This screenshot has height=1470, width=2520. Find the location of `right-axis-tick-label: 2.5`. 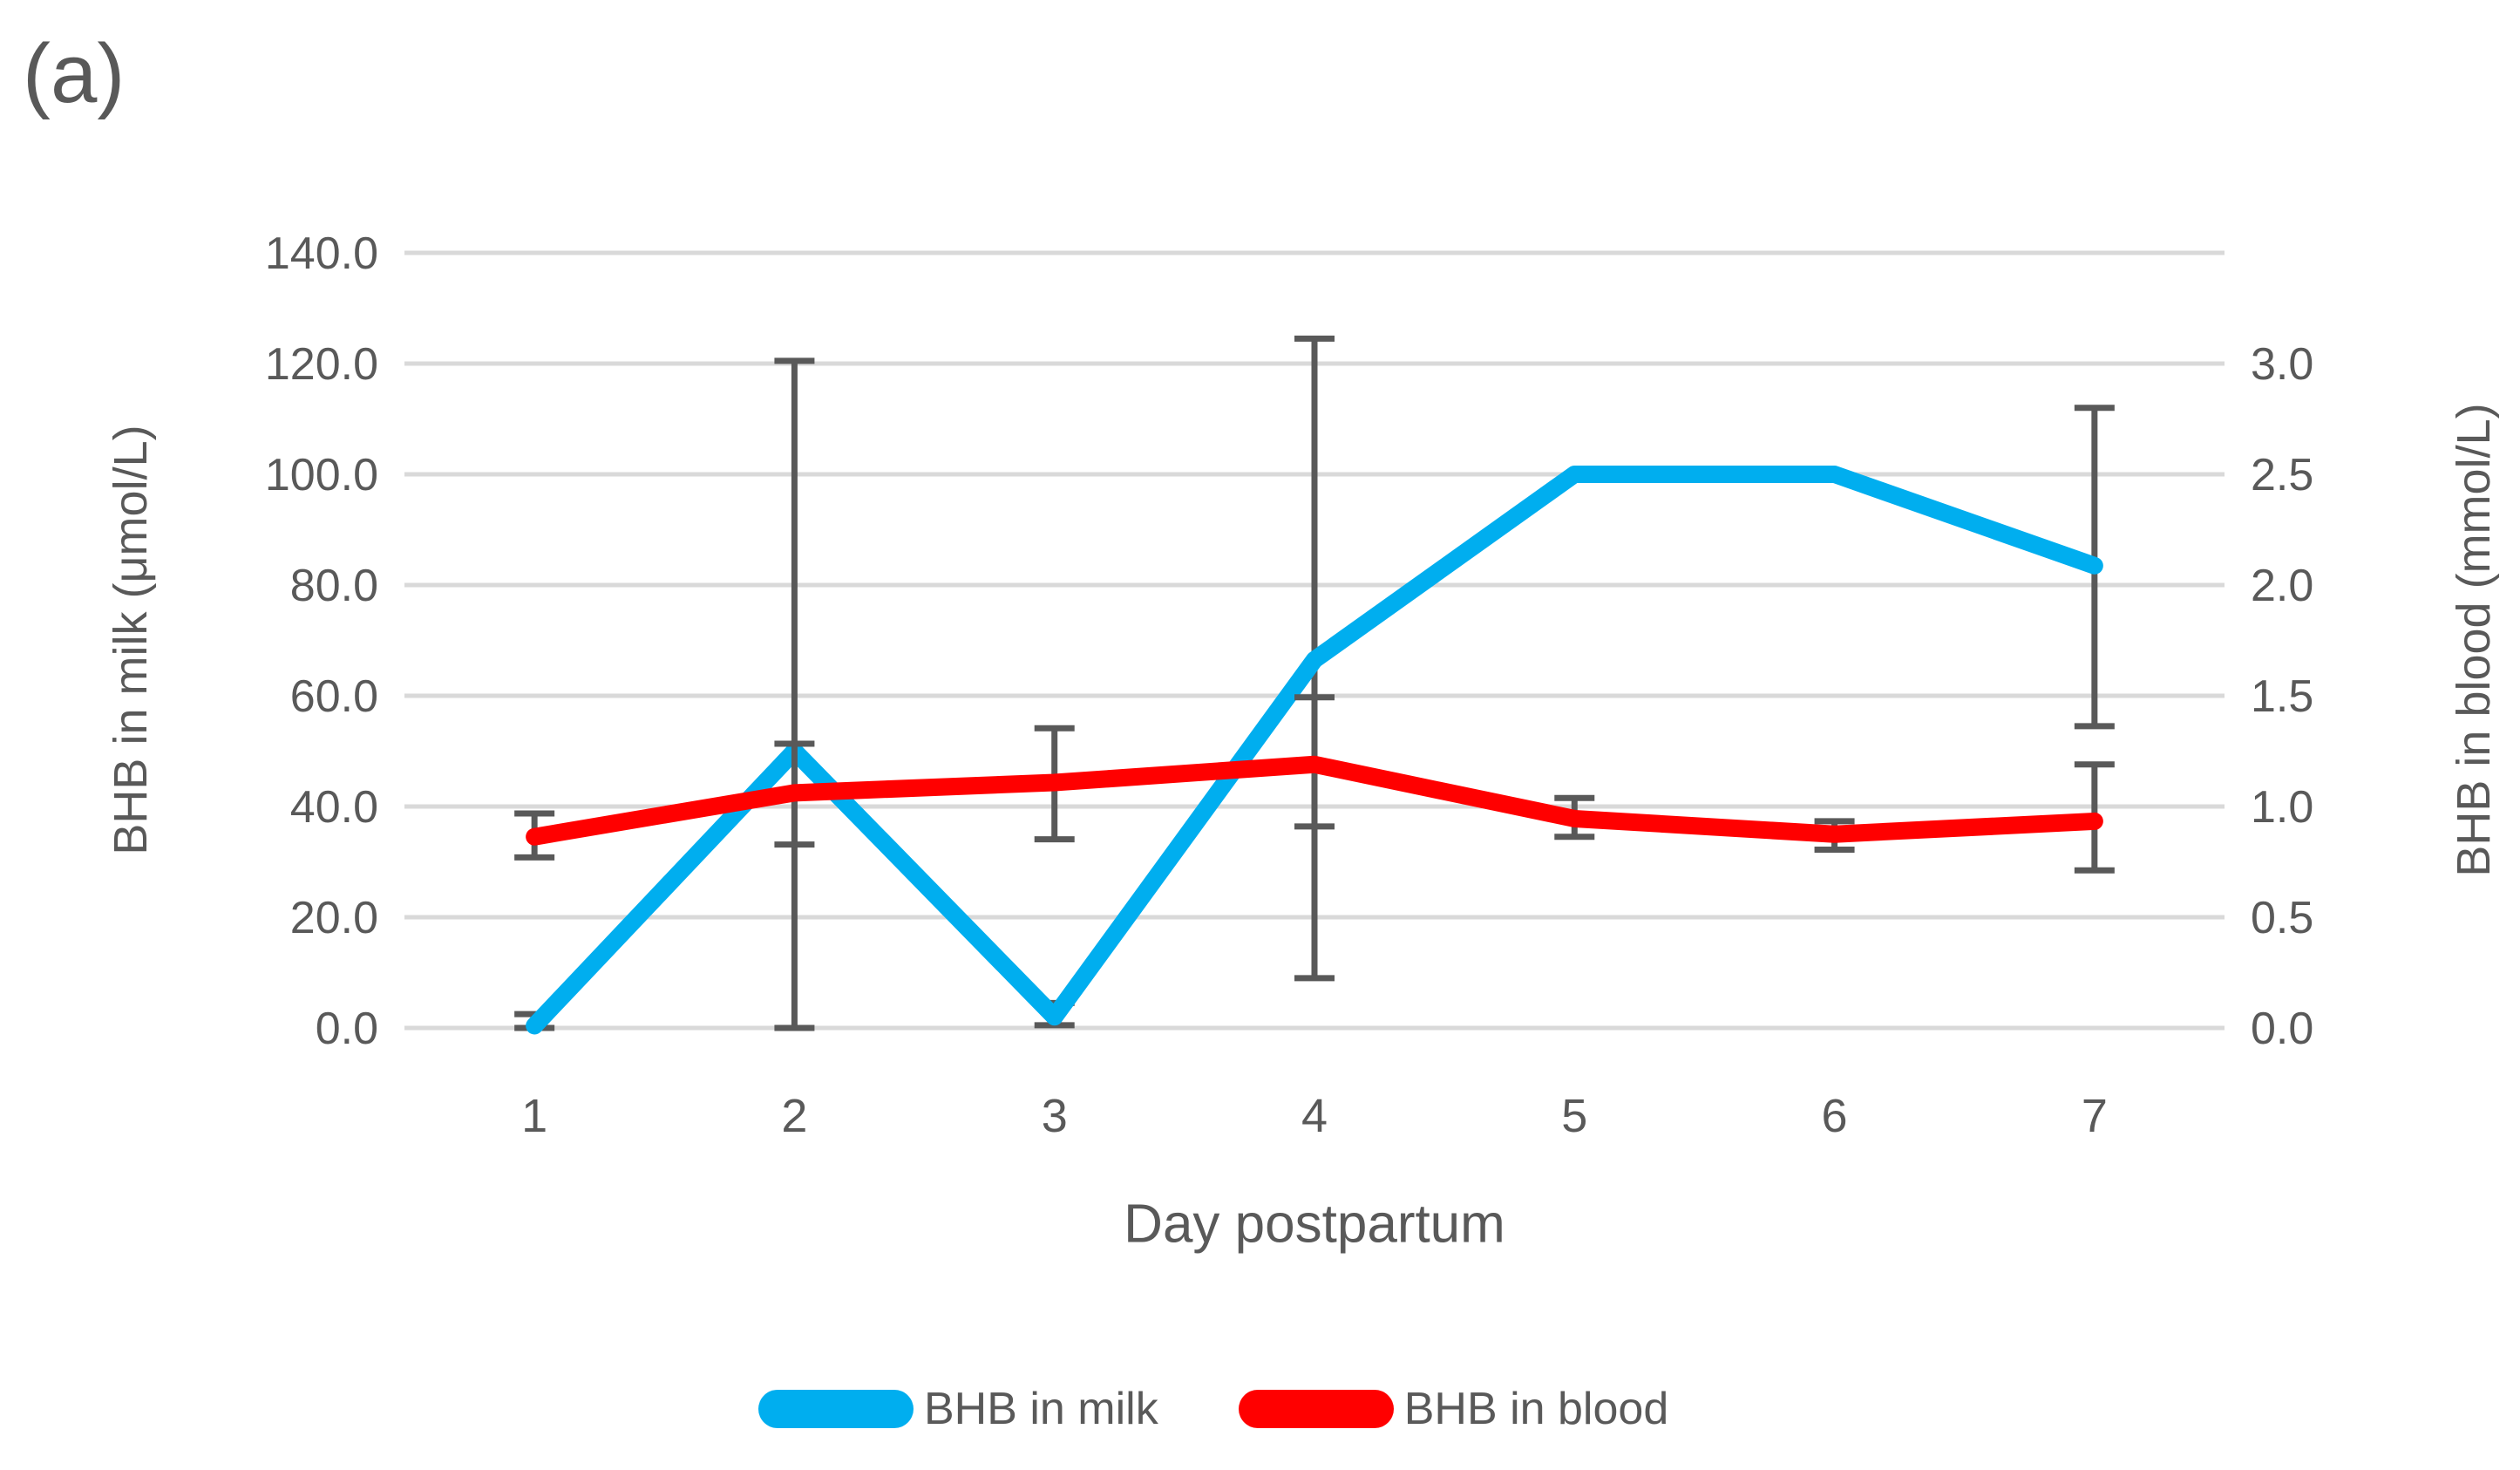

right-axis-tick-label: 2.5 is located at coordinates (2282, 475).